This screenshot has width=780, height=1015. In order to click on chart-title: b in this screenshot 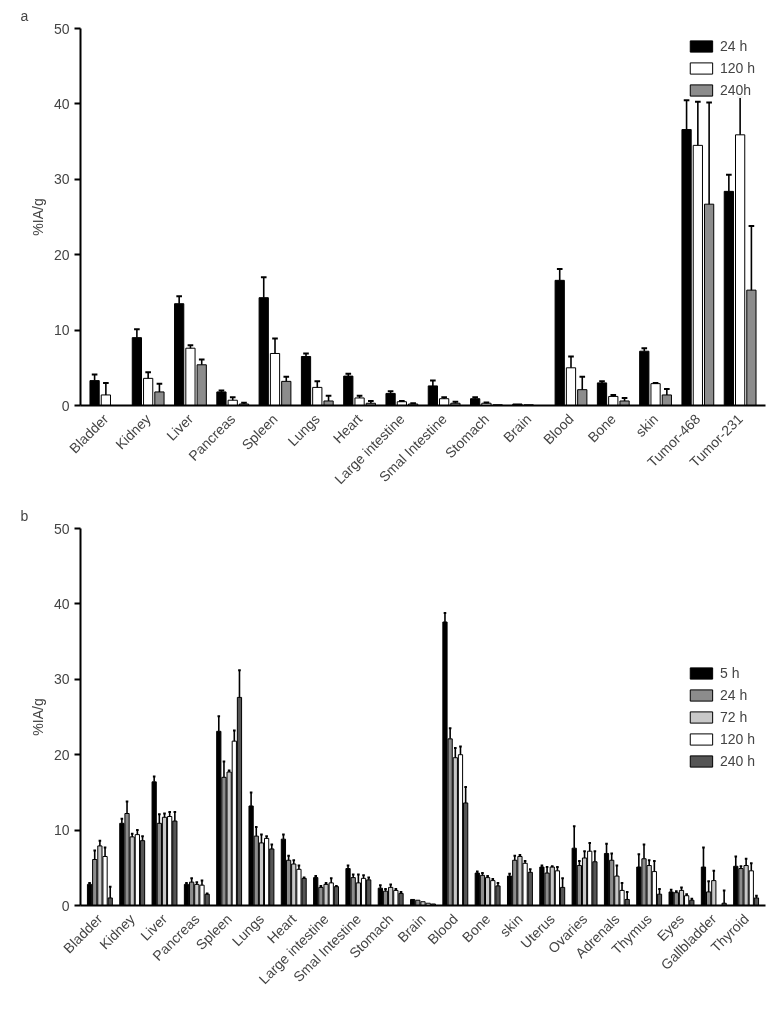, I will do `click(24, 515)`.